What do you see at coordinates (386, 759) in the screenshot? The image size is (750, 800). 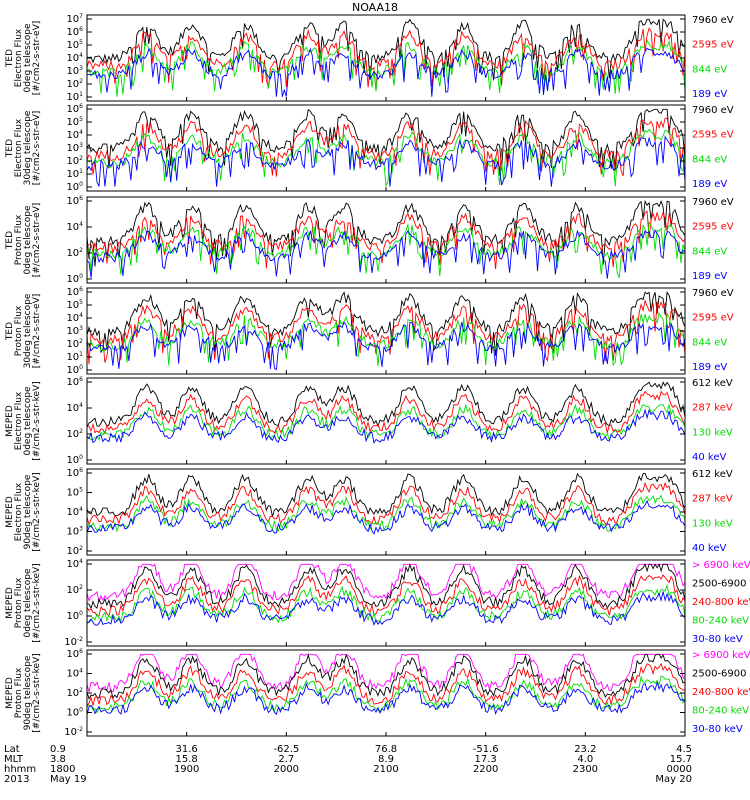 I see `xaxis-tick-mlt: 8.9` at bounding box center [386, 759].